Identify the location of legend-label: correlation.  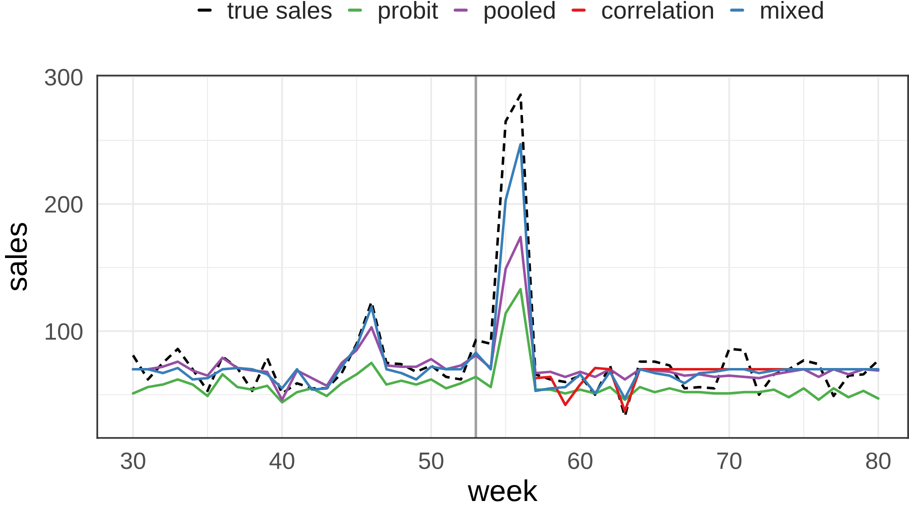
(658, 10).